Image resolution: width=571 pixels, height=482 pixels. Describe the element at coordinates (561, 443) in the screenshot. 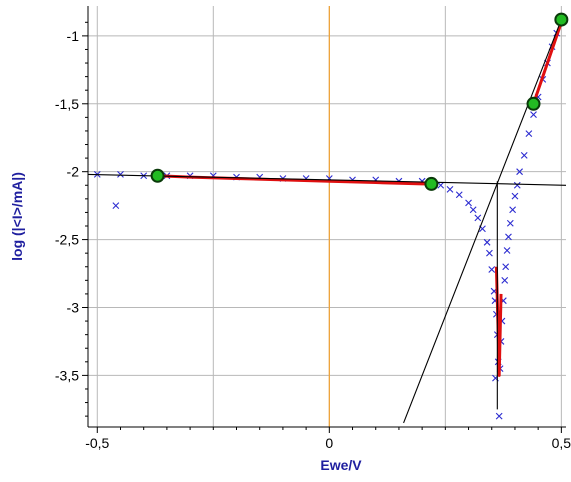

I see `x-tick-label: 0,5` at that location.